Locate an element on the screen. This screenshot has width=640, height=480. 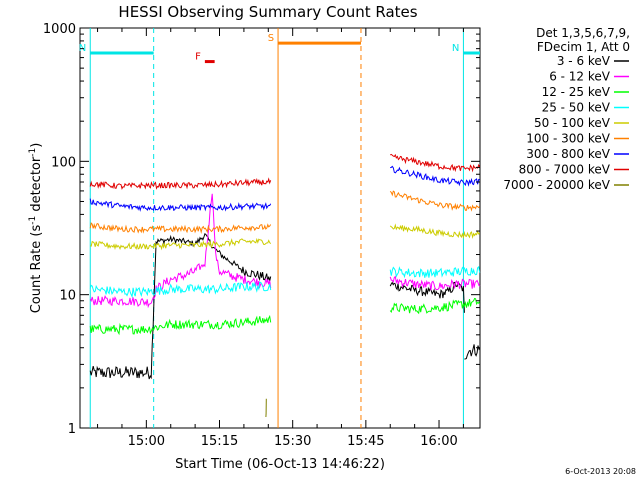
timestamp: 6-Oct-2013 20:08 is located at coordinates (600, 471).